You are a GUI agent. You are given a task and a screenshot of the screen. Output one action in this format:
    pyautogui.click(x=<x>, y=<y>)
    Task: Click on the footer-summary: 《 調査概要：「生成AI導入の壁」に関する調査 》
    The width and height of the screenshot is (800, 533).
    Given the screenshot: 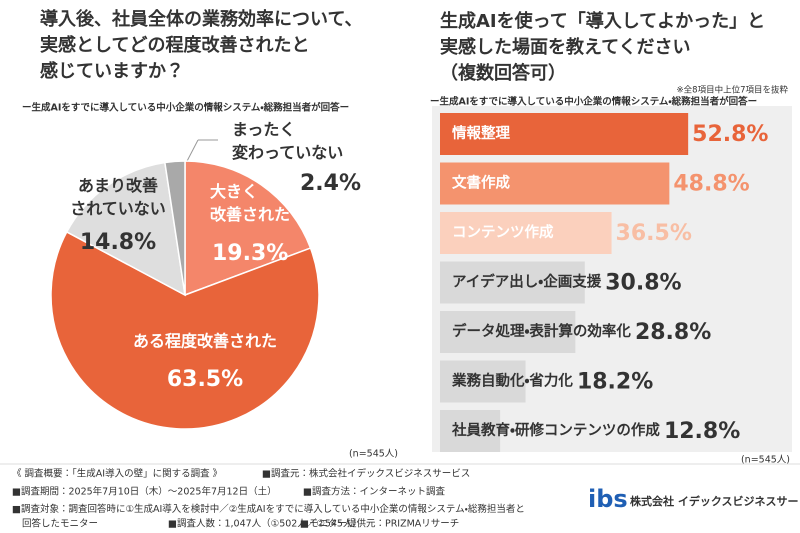 What is the action you would take?
    pyautogui.click(x=117, y=474)
    